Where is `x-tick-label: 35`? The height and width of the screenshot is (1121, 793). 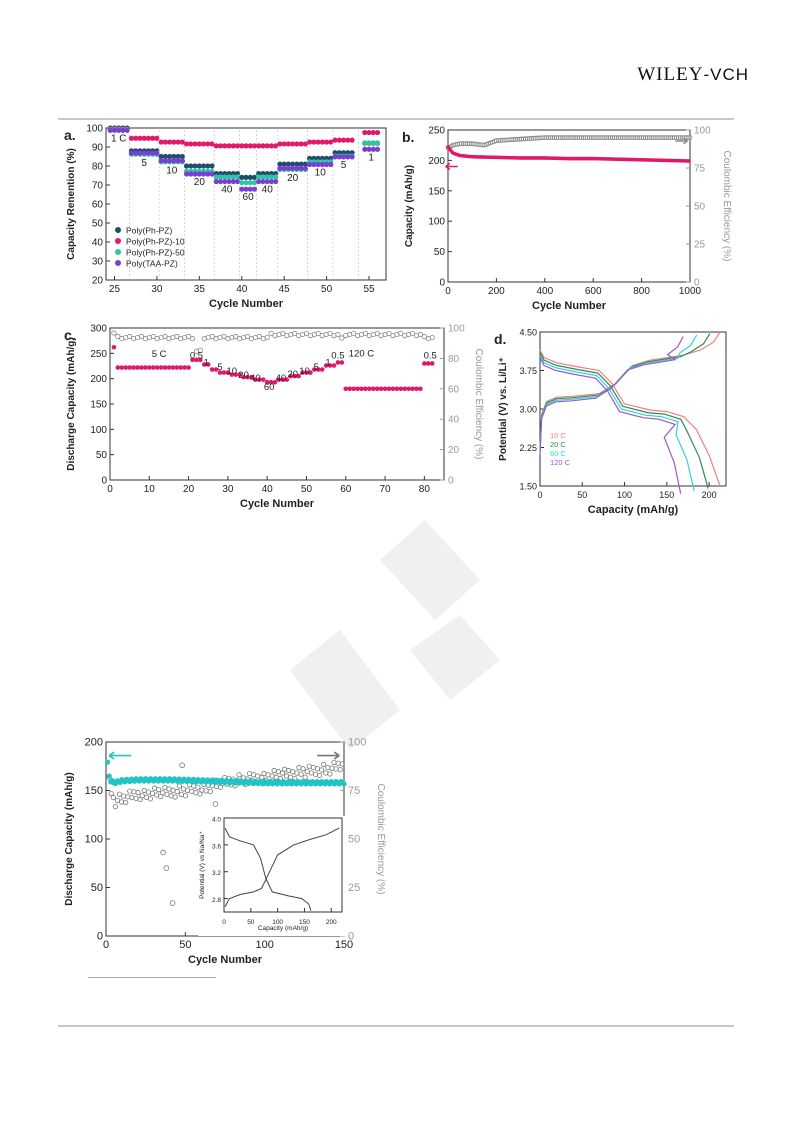 x-tick-label: 35 is located at coordinates (200, 289).